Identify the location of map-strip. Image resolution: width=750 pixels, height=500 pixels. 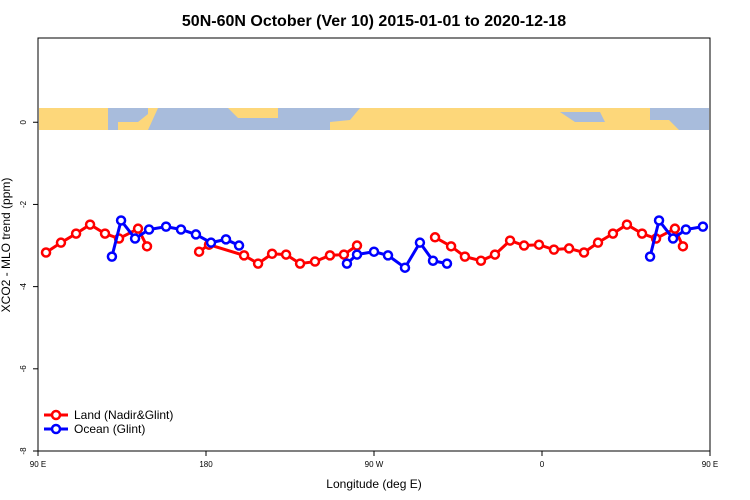
(374, 119).